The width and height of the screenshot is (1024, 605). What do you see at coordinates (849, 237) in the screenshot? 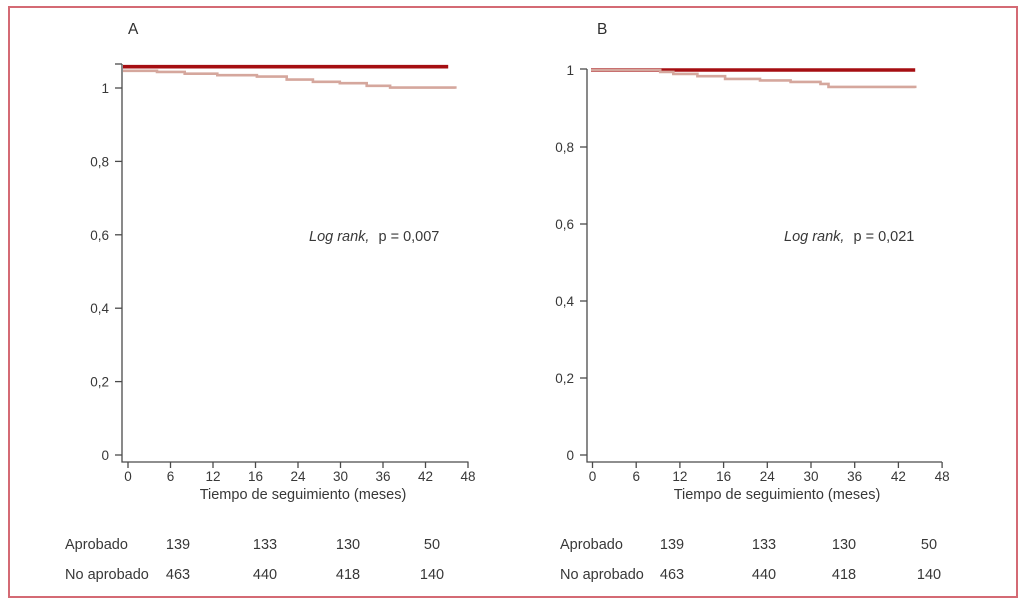
I see `logrank-annotation-b: Log rank, p = 0,021` at bounding box center [849, 237].